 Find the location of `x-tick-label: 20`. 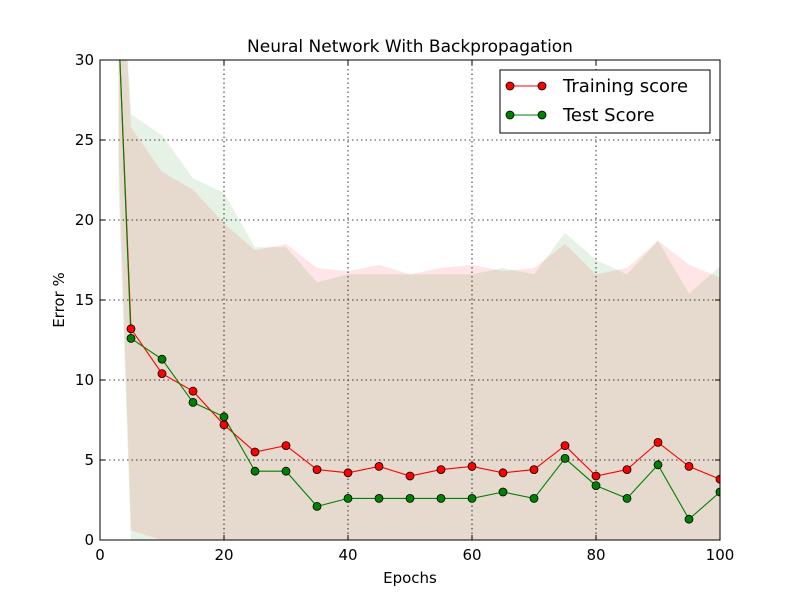

x-tick-label: 20 is located at coordinates (223, 555).